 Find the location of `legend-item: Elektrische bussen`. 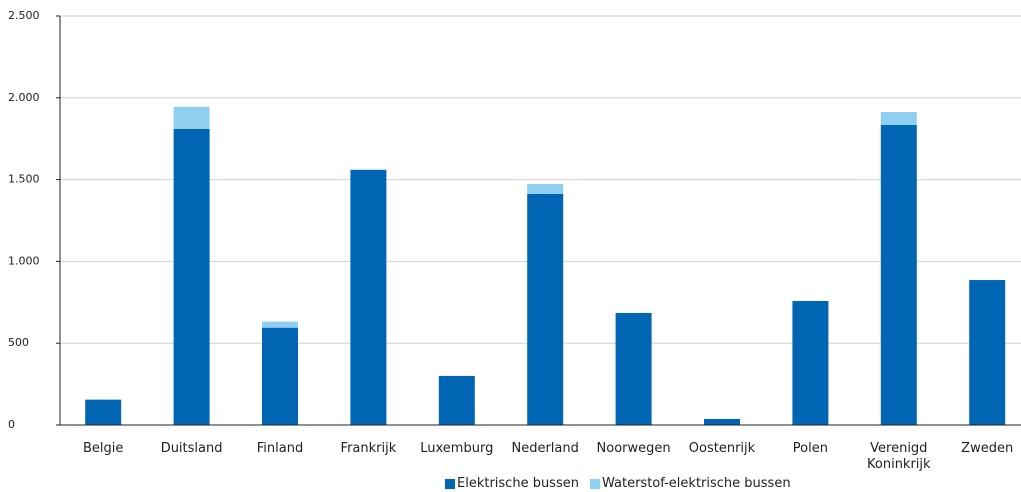

legend-item: Elektrische bussen is located at coordinates (512, 483).